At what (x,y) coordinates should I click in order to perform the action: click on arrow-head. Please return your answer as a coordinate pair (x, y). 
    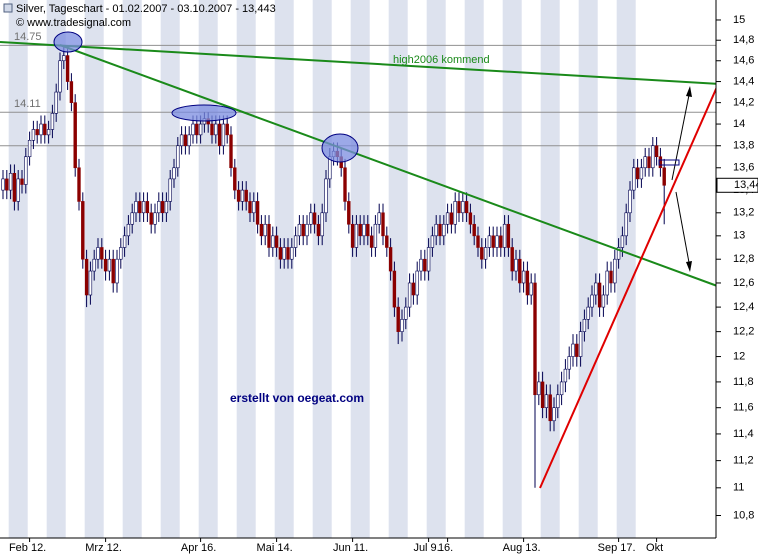
    Looking at the image, I should click on (689, 266).